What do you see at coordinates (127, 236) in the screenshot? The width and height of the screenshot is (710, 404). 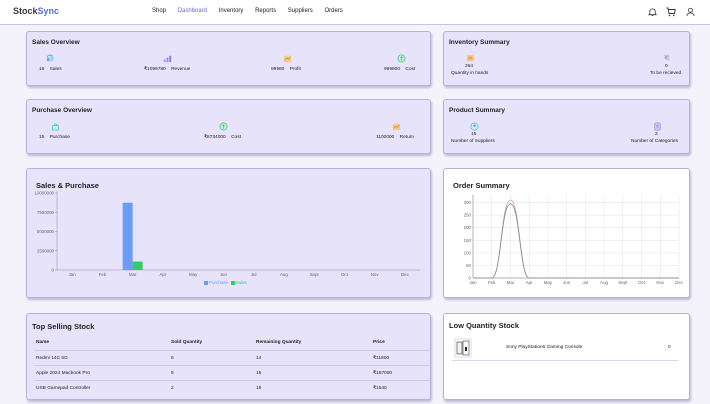 I see `bar-purchase` at bounding box center [127, 236].